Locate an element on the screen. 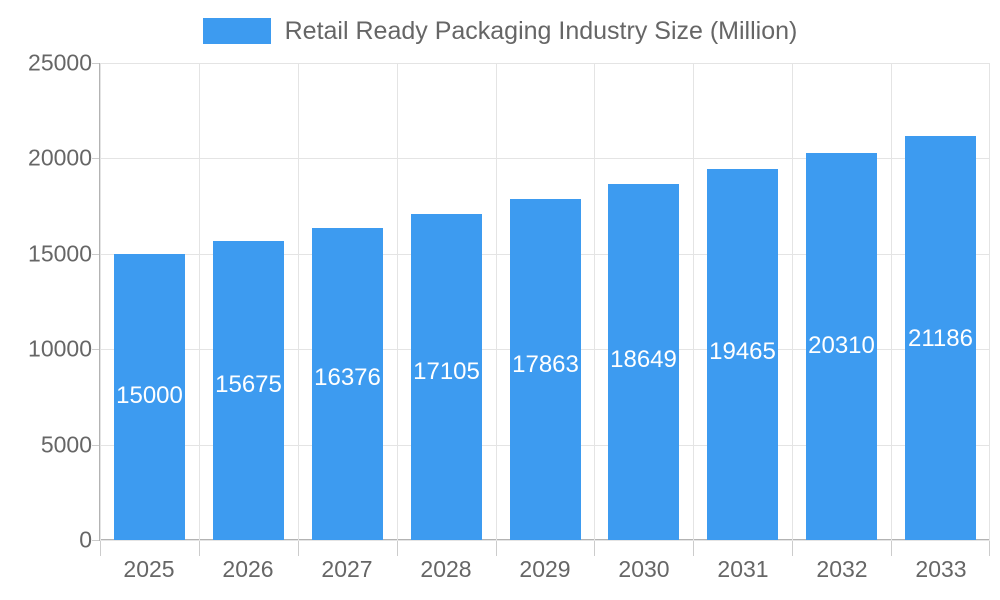  y-axis-tick-label: 10000 is located at coordinates (60, 348).